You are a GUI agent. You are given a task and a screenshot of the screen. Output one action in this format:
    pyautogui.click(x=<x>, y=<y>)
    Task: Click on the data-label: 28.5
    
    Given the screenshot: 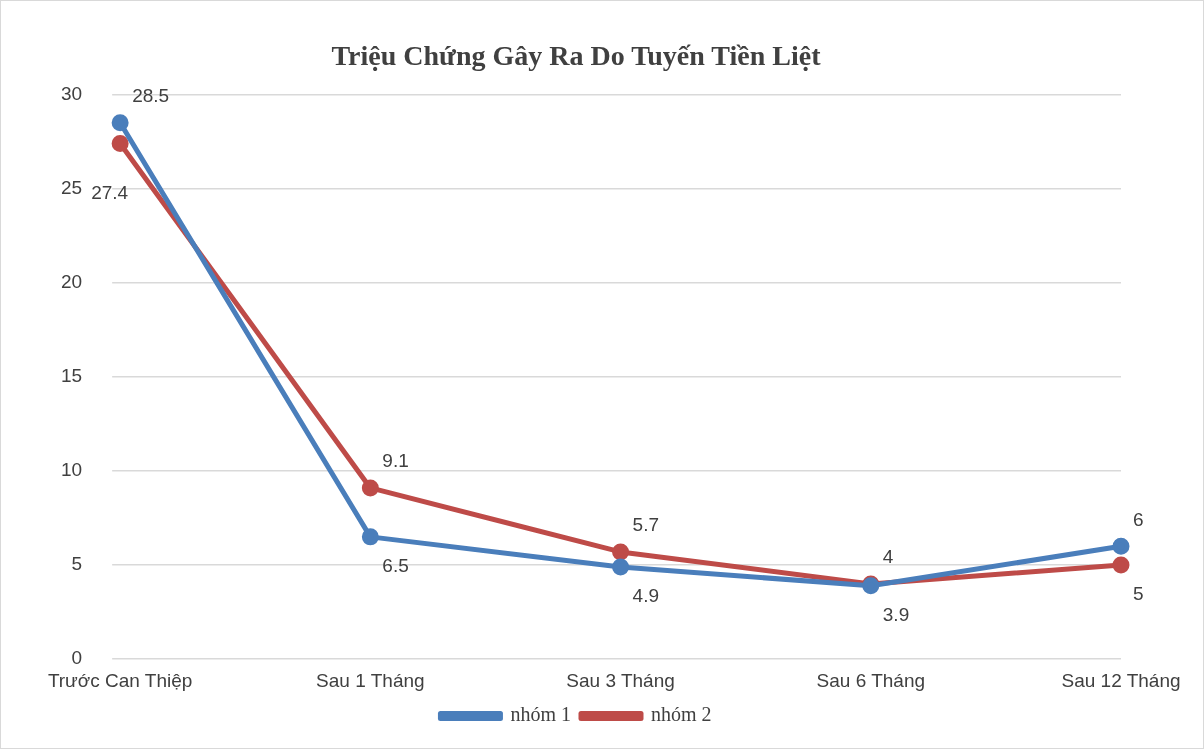 What is the action you would take?
    pyautogui.click(x=151, y=96)
    